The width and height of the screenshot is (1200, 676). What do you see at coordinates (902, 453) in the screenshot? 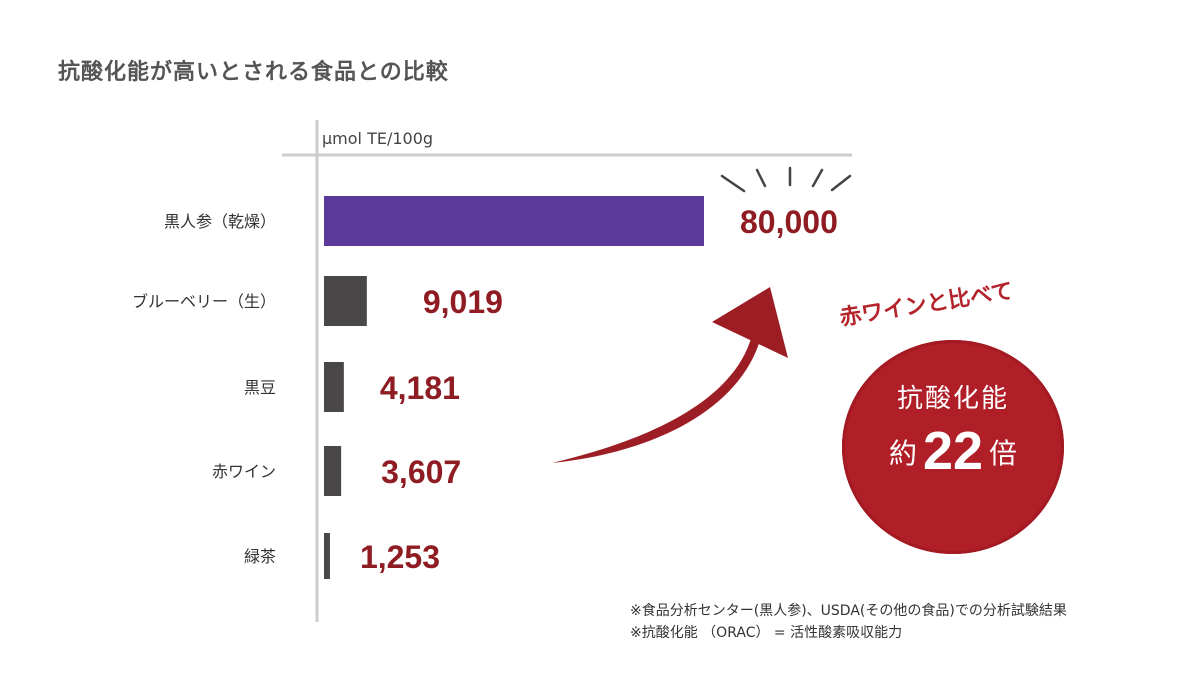
I see `badge-prefix: 約` at bounding box center [902, 453].